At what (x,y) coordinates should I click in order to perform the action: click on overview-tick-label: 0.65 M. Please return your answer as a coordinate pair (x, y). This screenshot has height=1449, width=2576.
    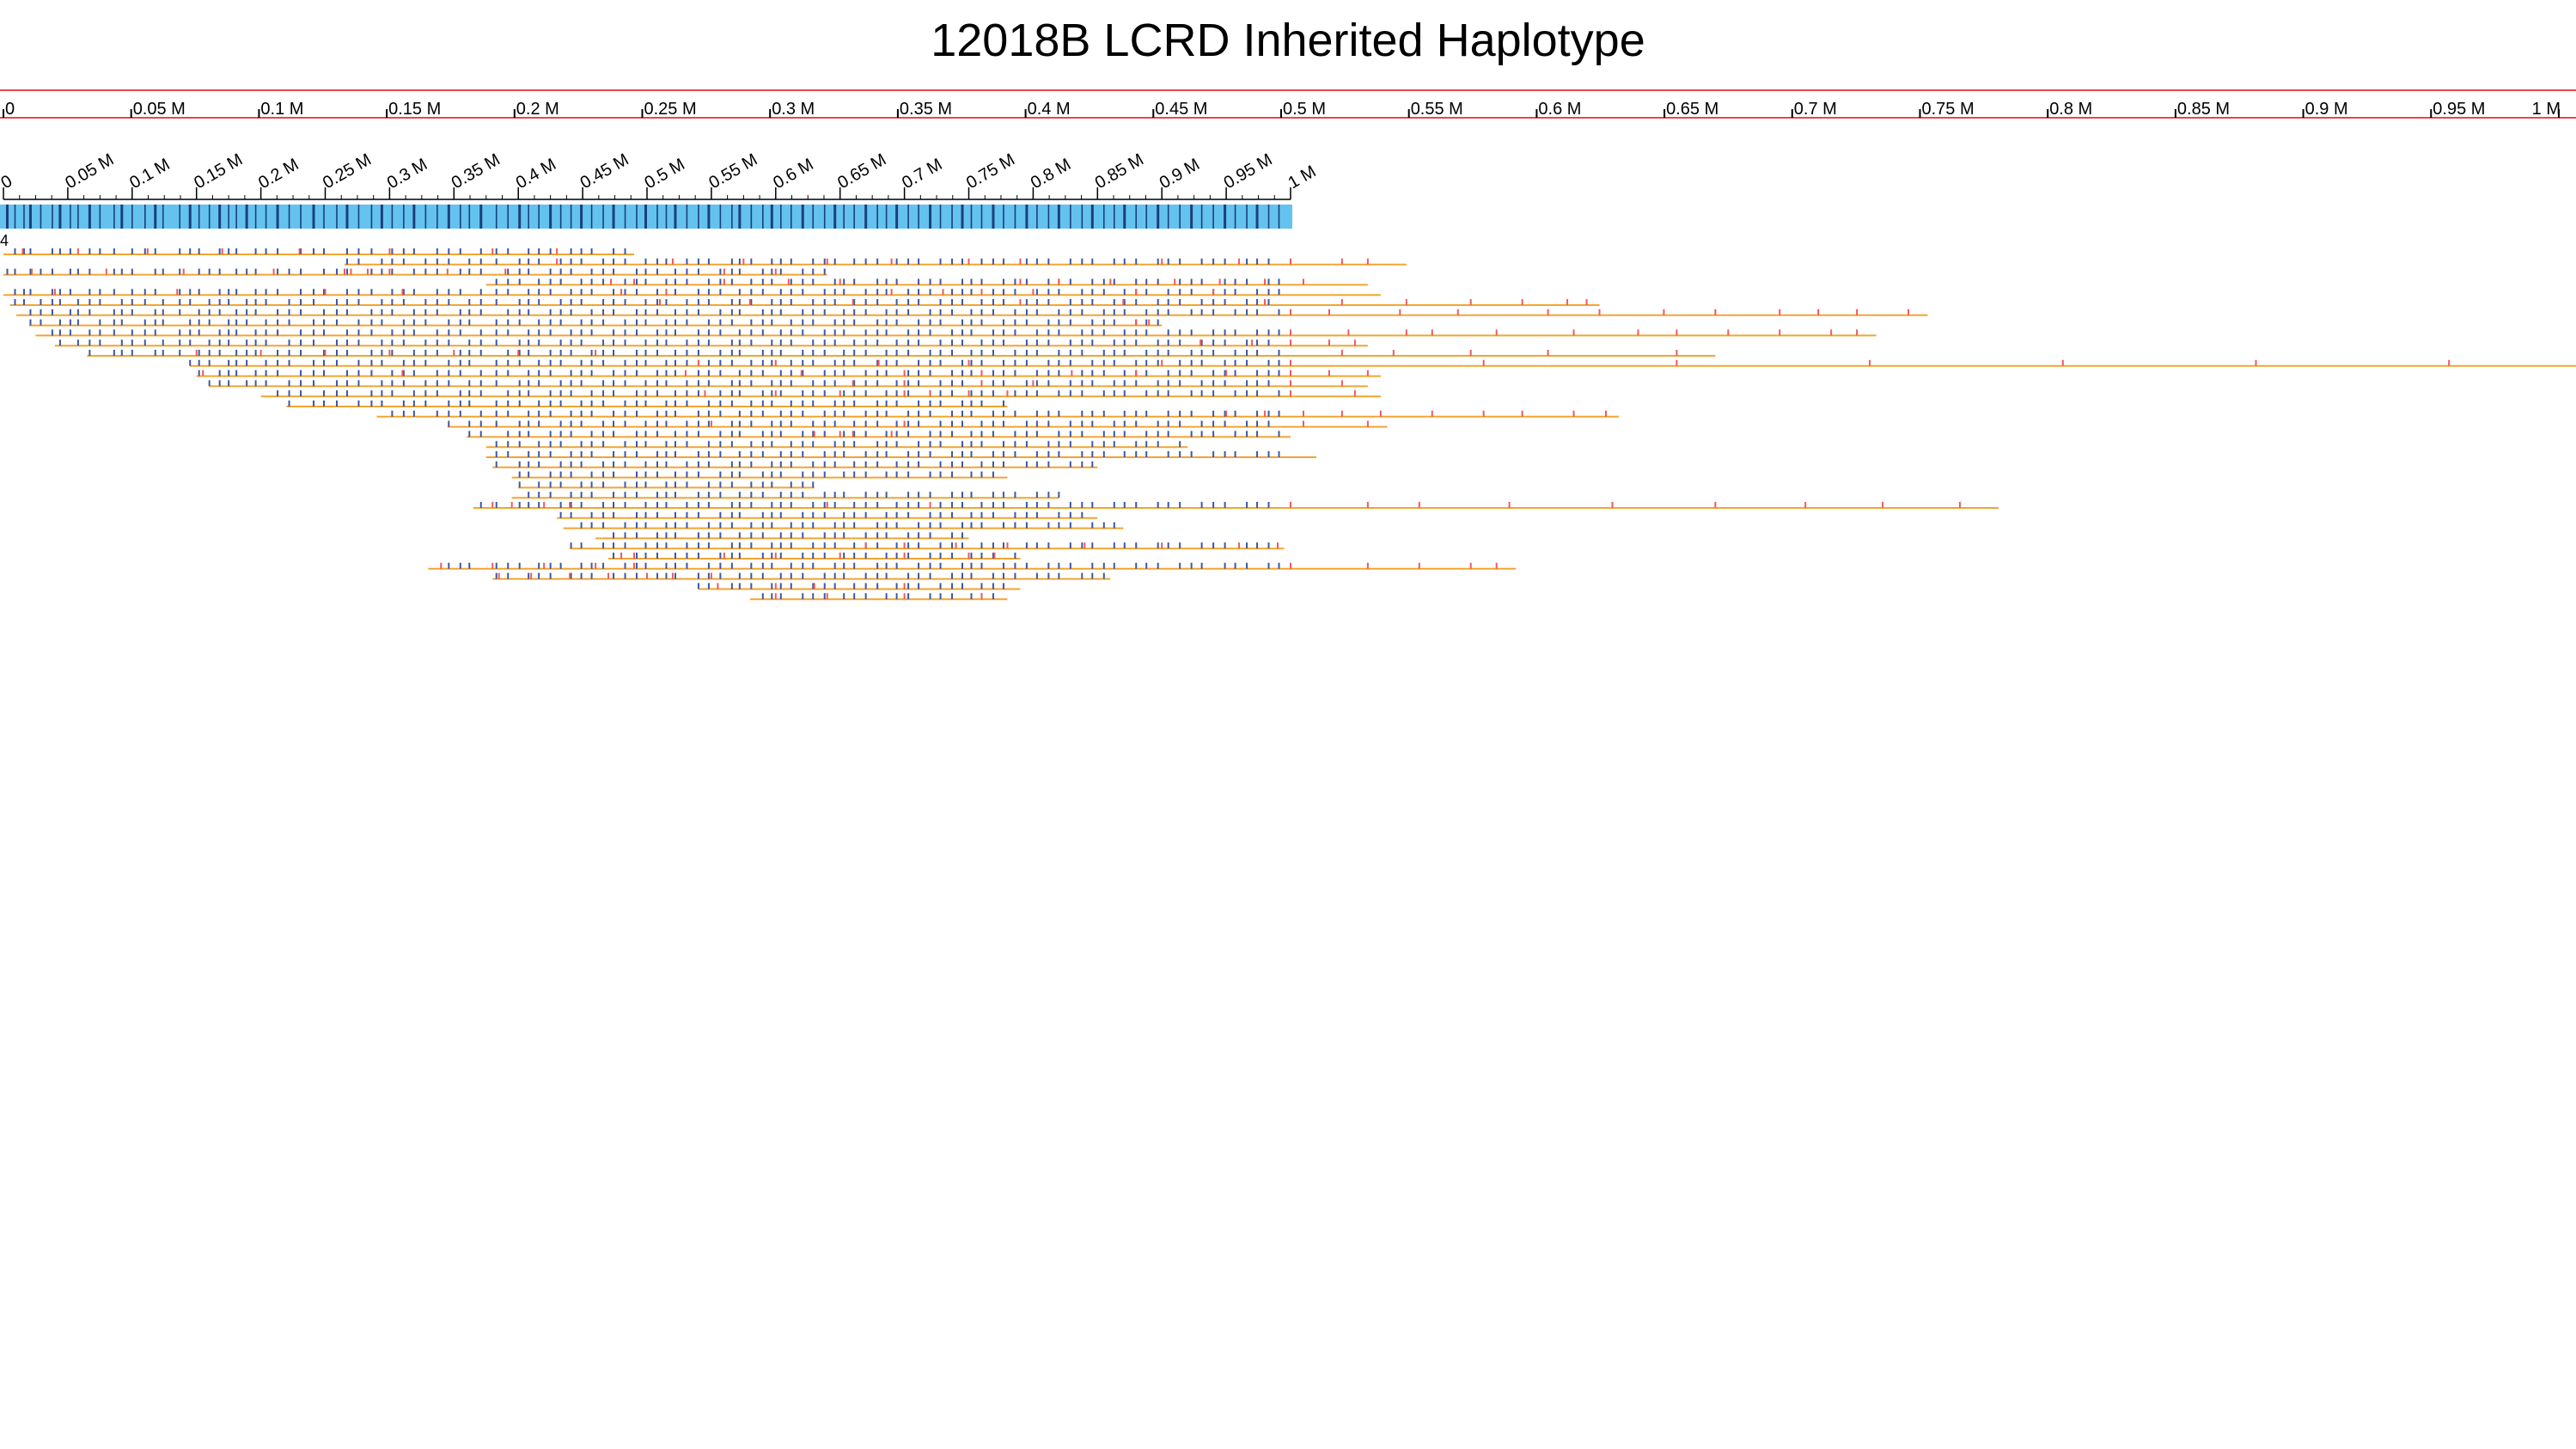
    Looking at the image, I should click on (1692, 109).